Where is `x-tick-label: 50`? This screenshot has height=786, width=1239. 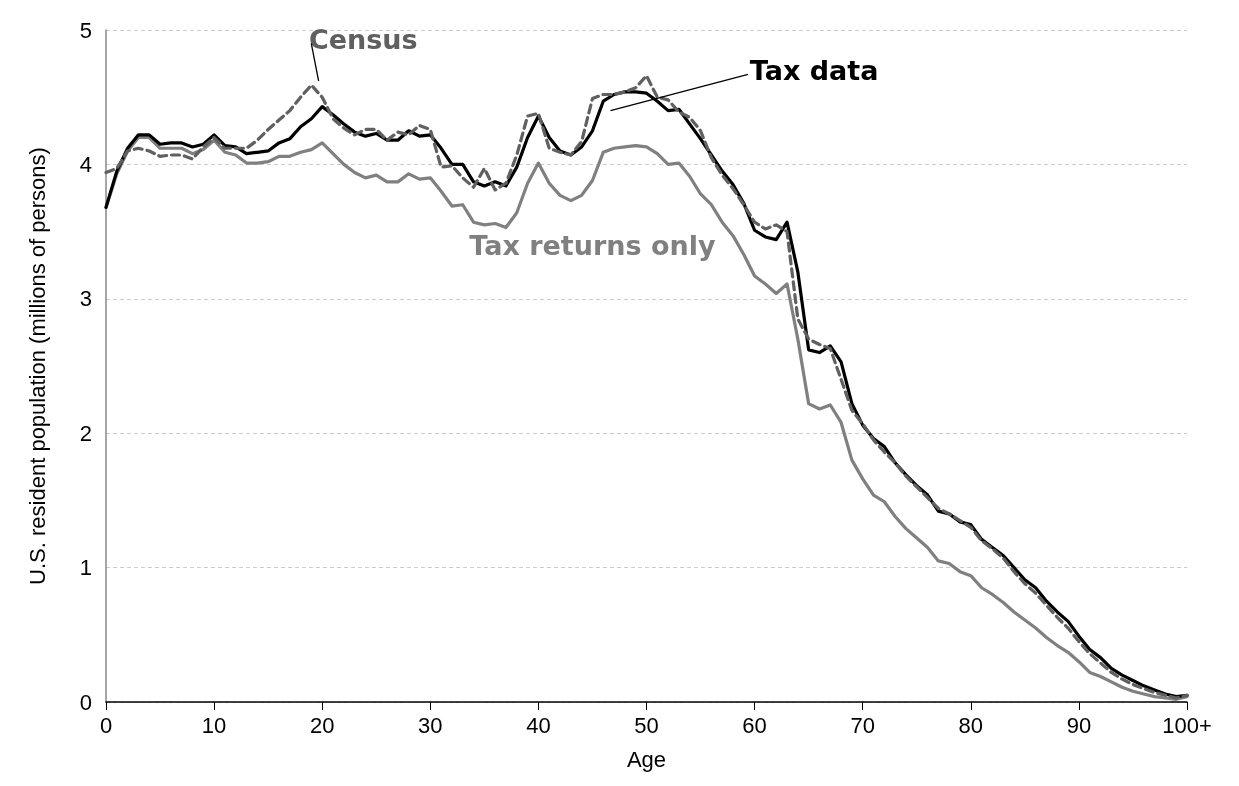
x-tick-label: 50 is located at coordinates (646, 725).